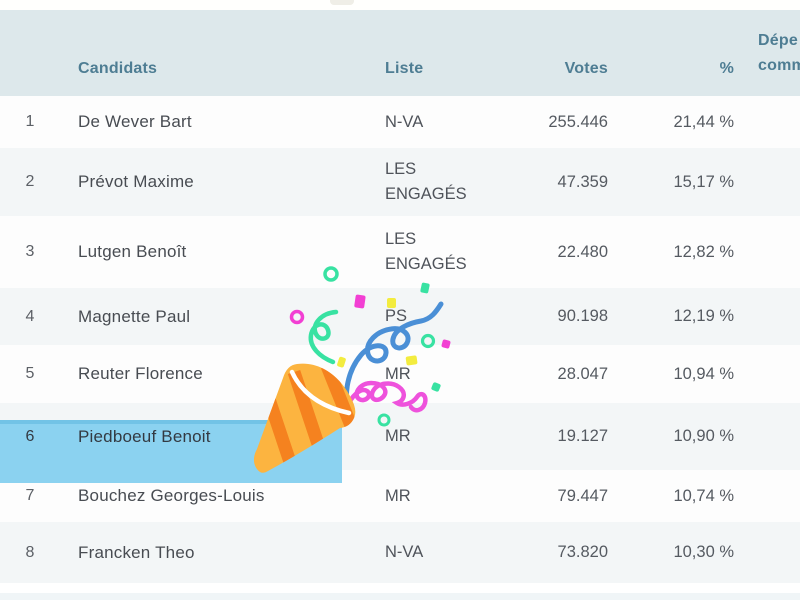  I want to click on votes-cell: 79.447, so click(582, 495).